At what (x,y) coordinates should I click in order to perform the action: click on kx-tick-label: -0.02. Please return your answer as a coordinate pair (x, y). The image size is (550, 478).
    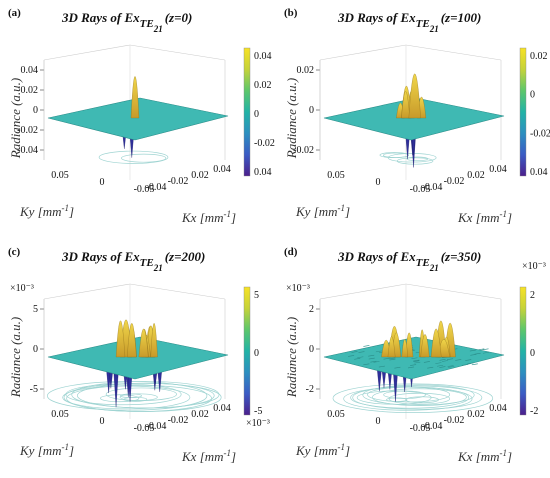
    Looking at the image, I should click on (454, 181).